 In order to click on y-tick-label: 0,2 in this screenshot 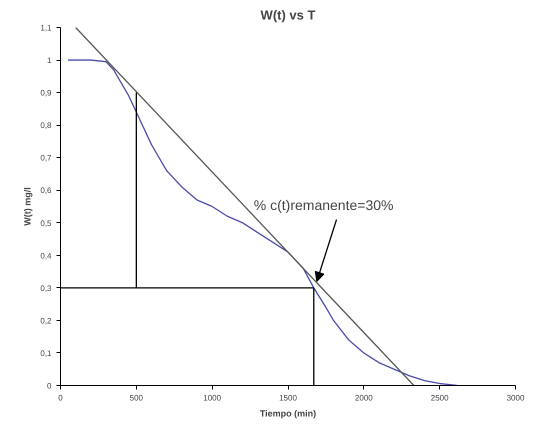, I will do `click(46, 321)`.